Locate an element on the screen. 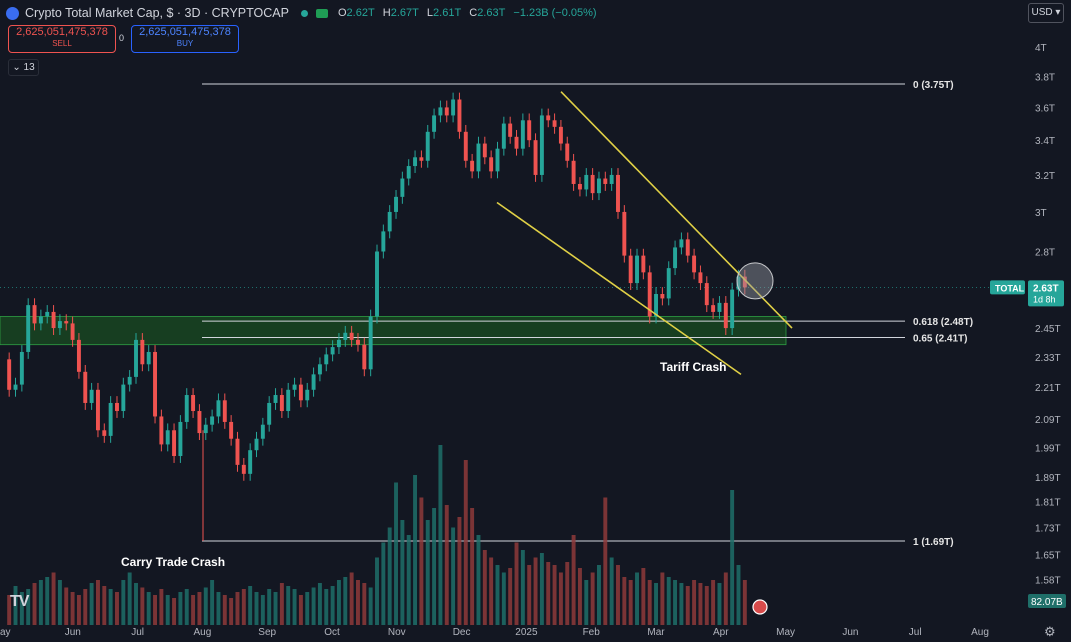  price-tick-label: 3.8T is located at coordinates (1045, 77).